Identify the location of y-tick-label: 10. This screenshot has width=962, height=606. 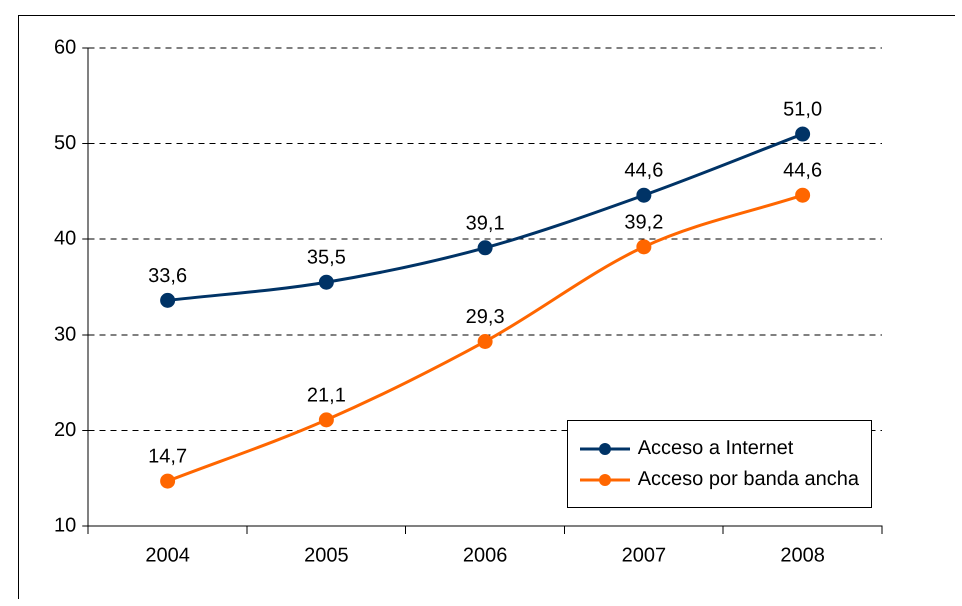
(65, 525).